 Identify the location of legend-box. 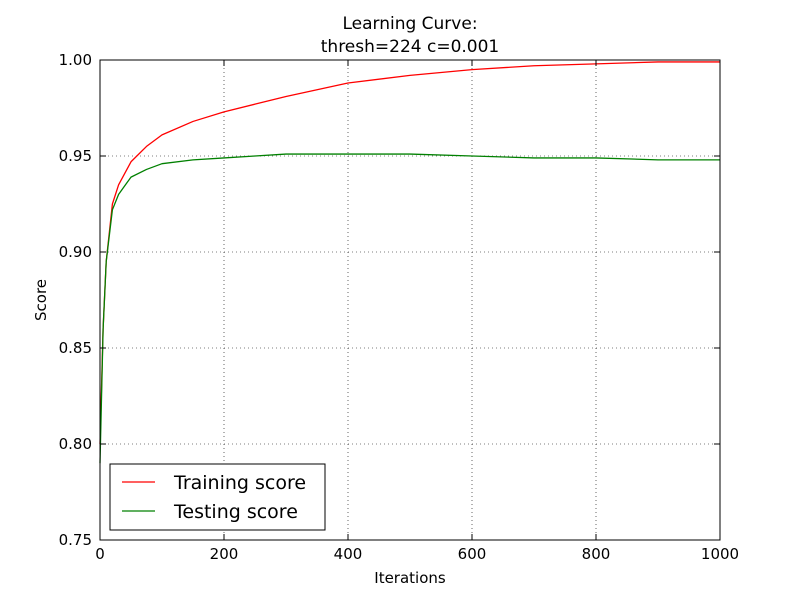
(217, 497).